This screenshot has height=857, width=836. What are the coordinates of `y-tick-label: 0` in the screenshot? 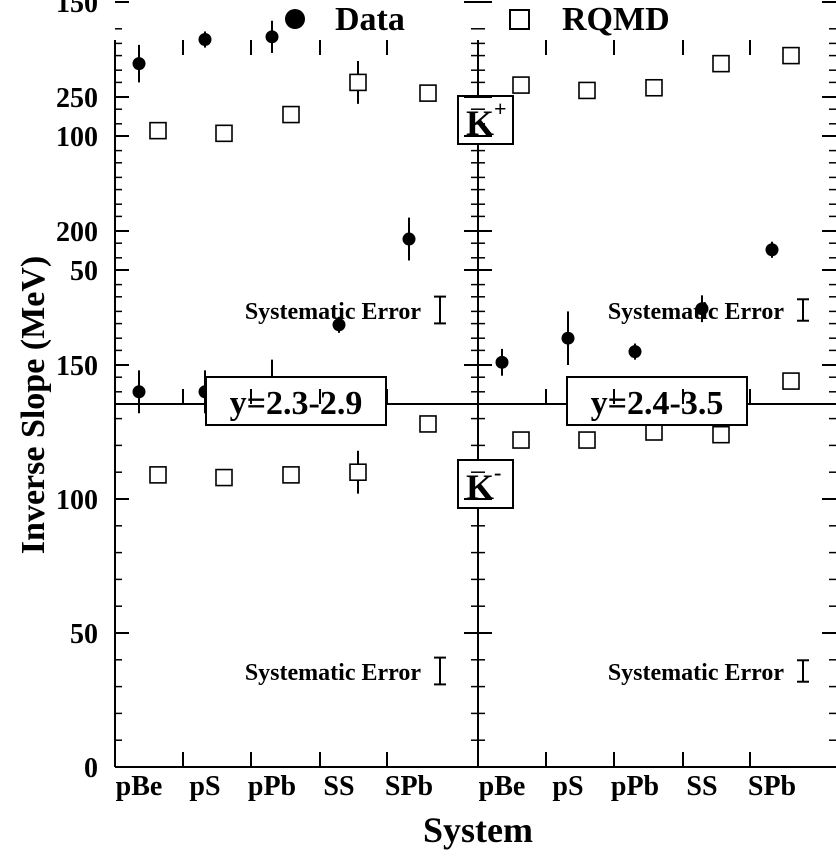 It's located at (91, 768).